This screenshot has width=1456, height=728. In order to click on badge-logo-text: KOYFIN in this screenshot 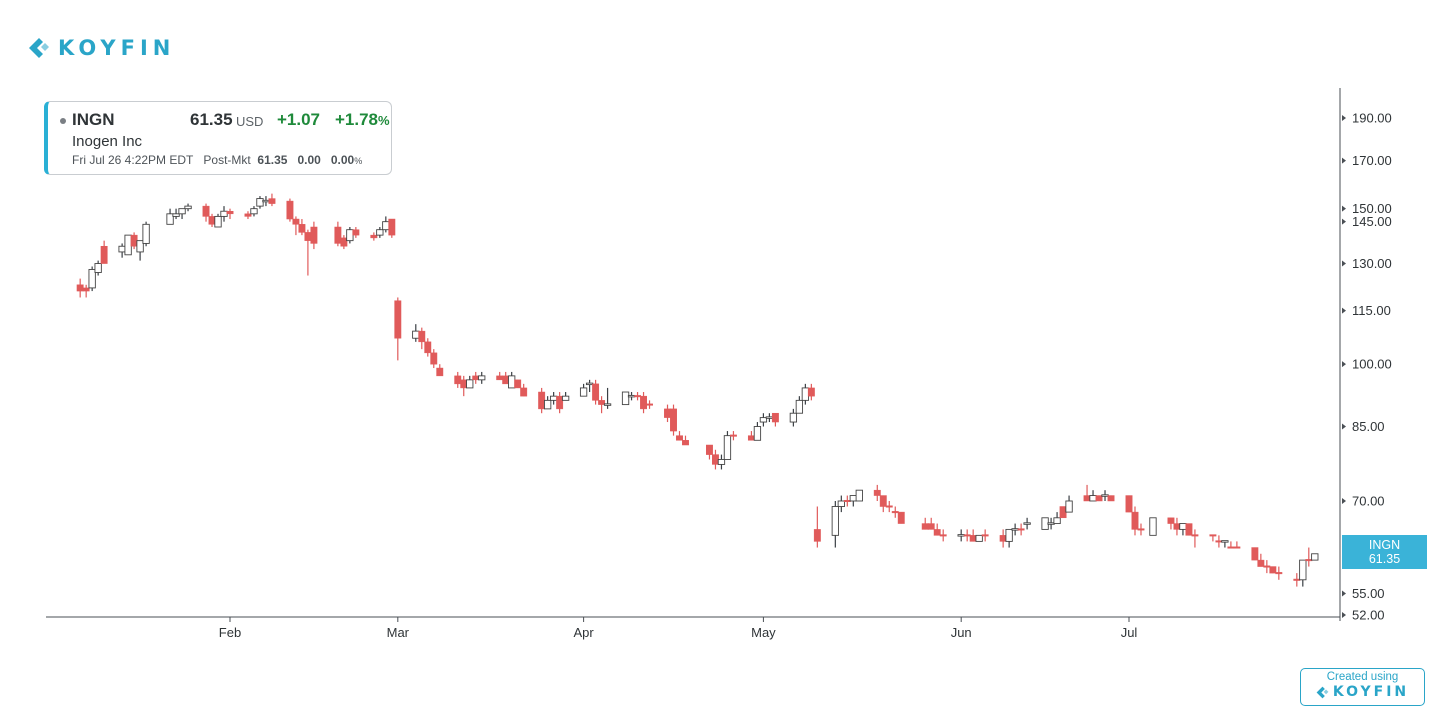, I will do `click(1371, 692)`.